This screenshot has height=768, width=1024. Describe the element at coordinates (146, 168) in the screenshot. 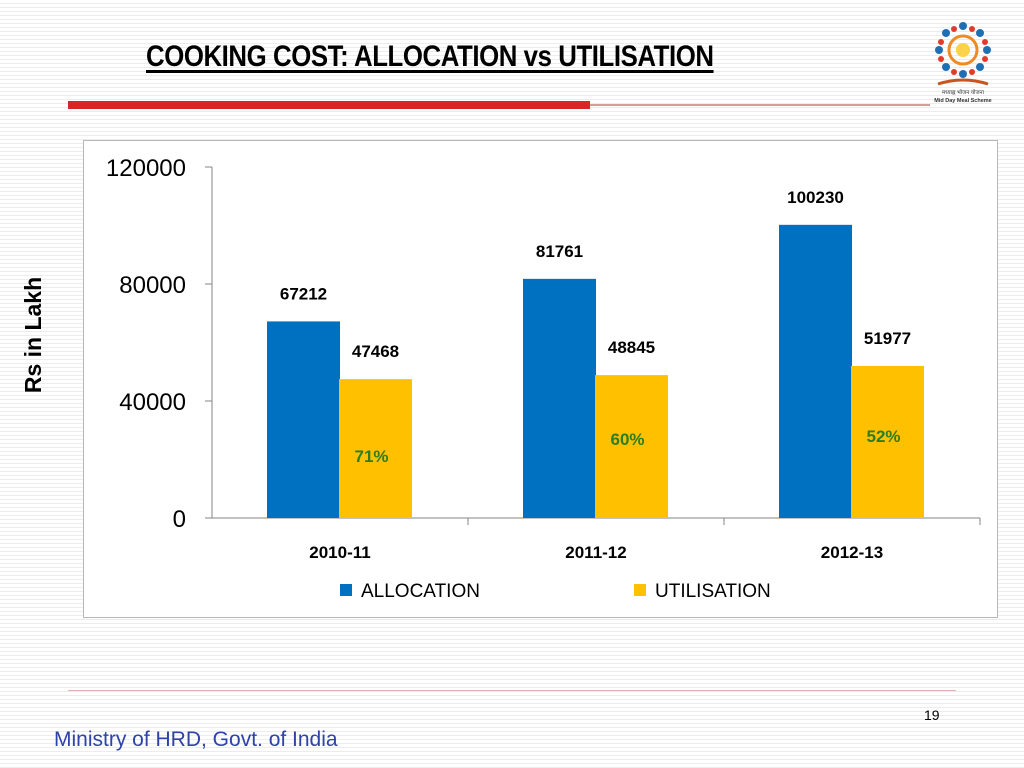

I see `y-tick-label: 120000` at that location.